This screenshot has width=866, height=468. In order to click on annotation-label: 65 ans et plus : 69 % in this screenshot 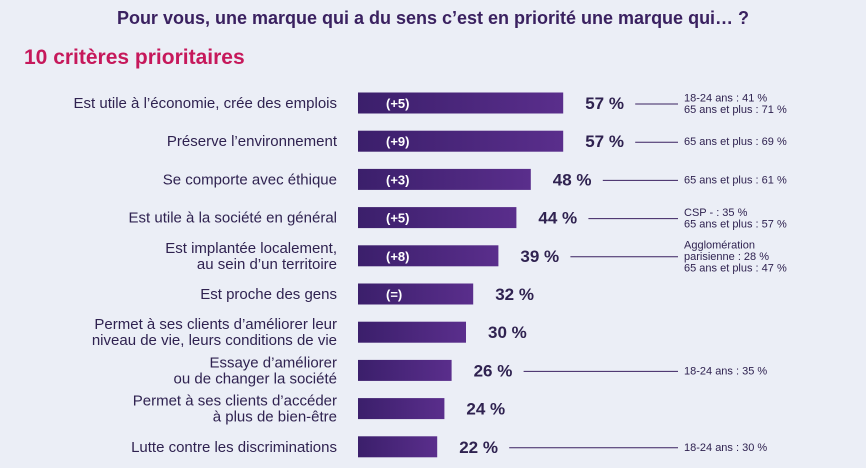, I will do `click(735, 142)`.